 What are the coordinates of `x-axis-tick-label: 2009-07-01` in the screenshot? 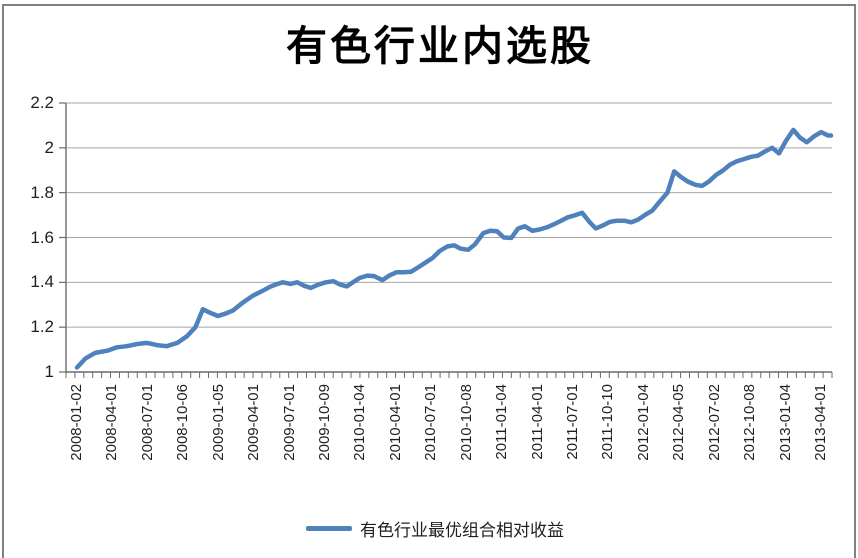 It's located at (289, 422).